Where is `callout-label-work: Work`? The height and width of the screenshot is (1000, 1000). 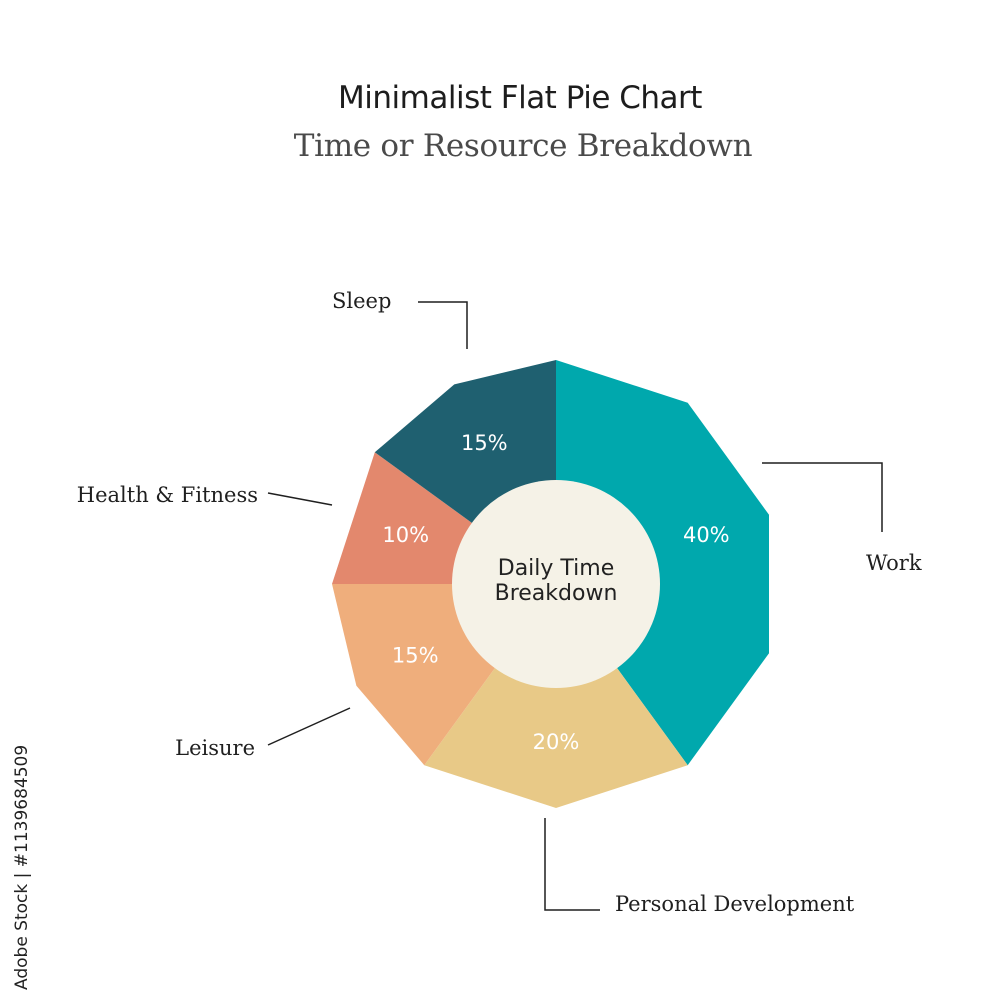 callout-label-work: Work is located at coordinates (894, 563).